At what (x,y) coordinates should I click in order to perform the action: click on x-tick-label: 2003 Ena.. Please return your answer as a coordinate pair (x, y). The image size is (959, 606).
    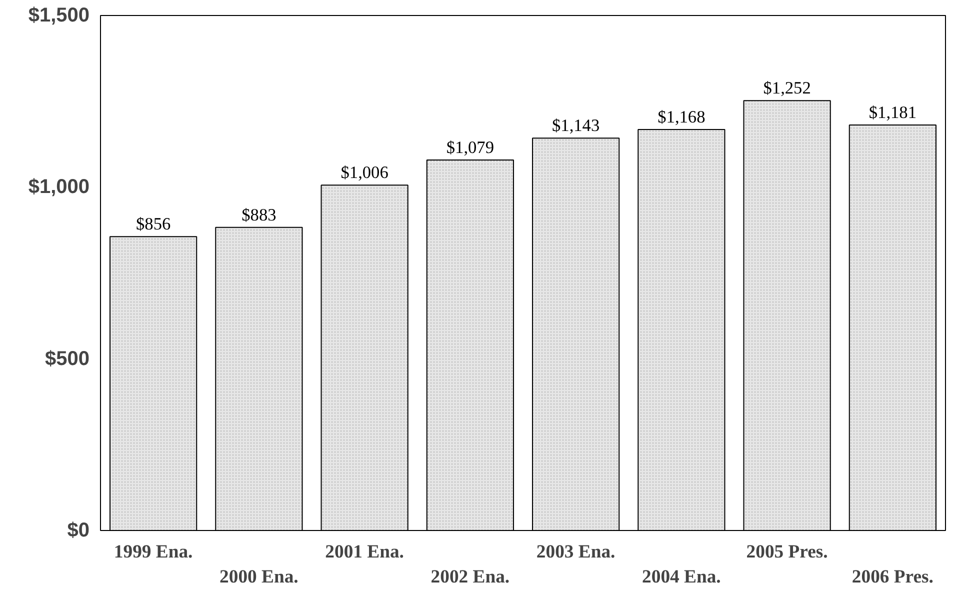
    Looking at the image, I should click on (576, 552).